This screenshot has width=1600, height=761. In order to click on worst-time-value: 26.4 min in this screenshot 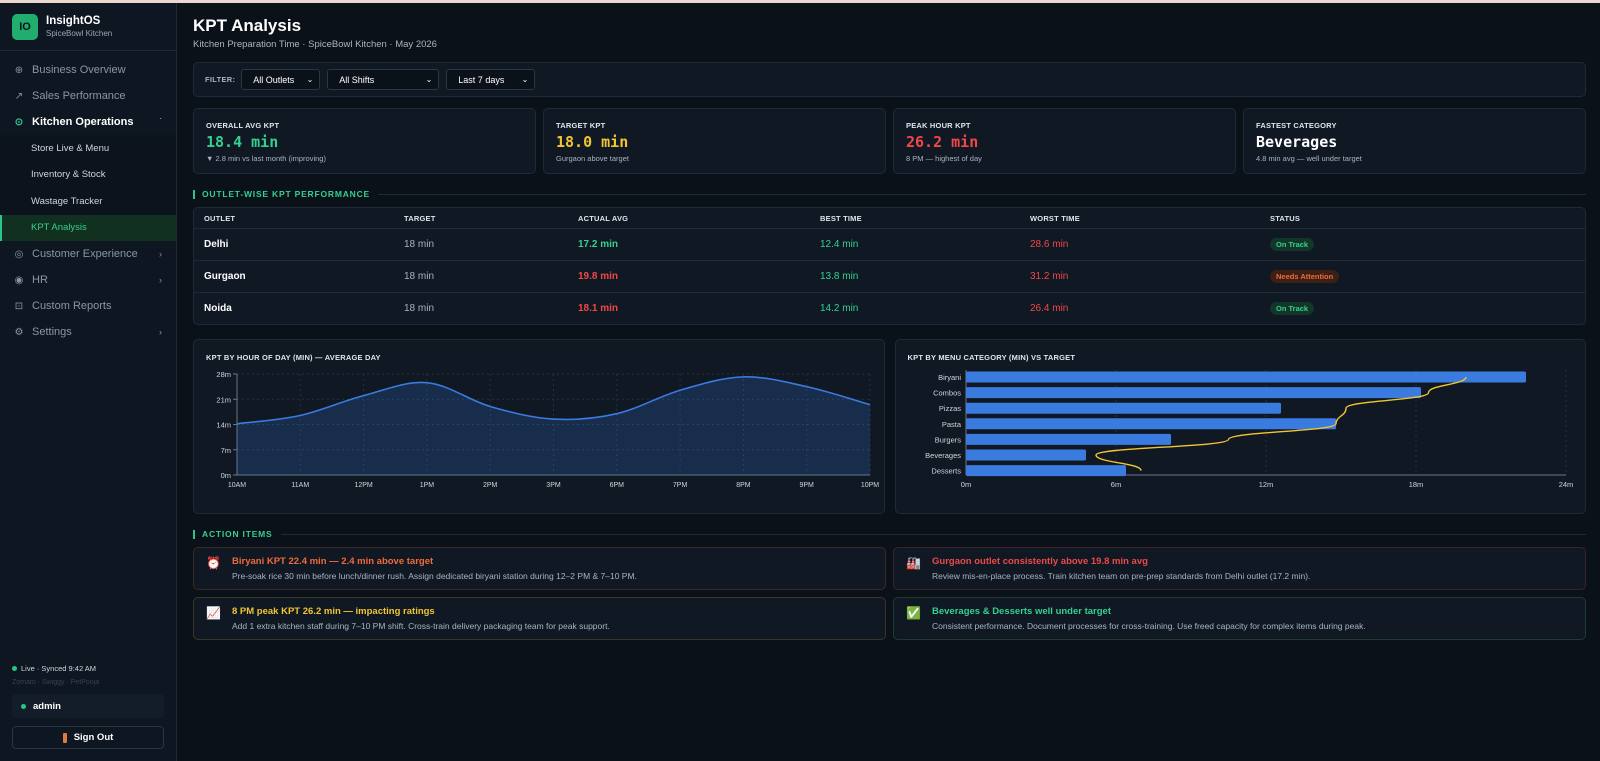, I will do `click(1049, 308)`.